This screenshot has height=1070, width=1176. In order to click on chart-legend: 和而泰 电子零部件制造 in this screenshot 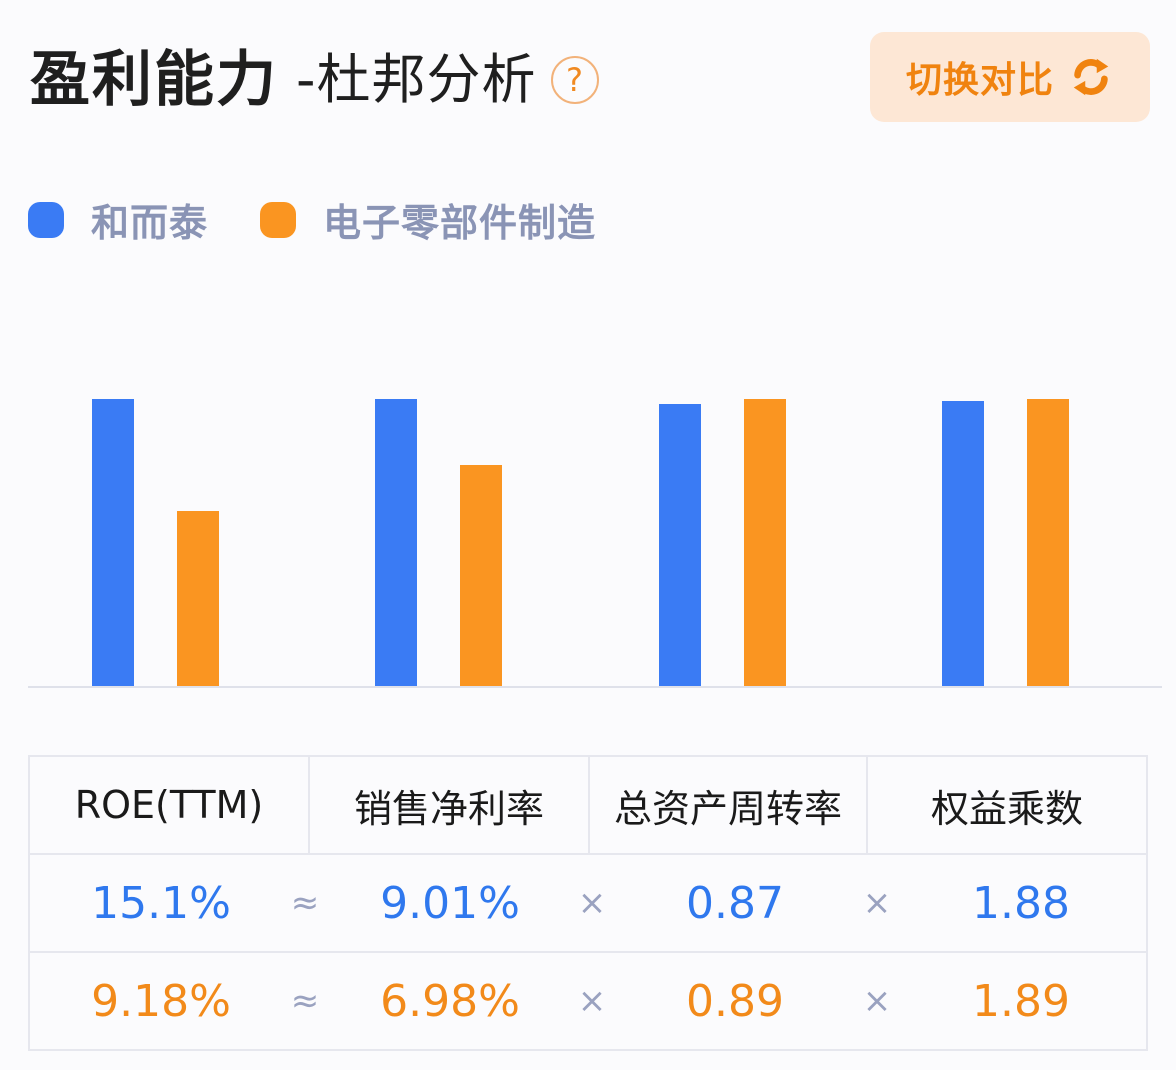, I will do `click(338, 219)`.